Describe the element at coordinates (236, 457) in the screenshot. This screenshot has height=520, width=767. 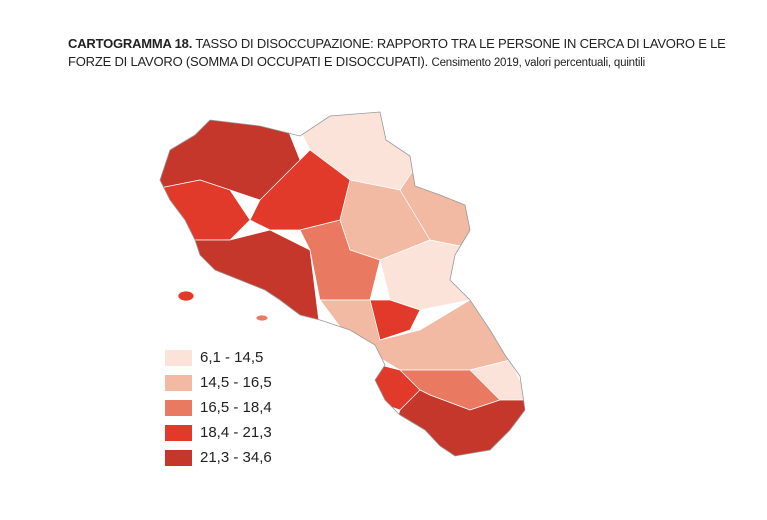
I see `legend-label: 21,3 - 34,6` at that location.